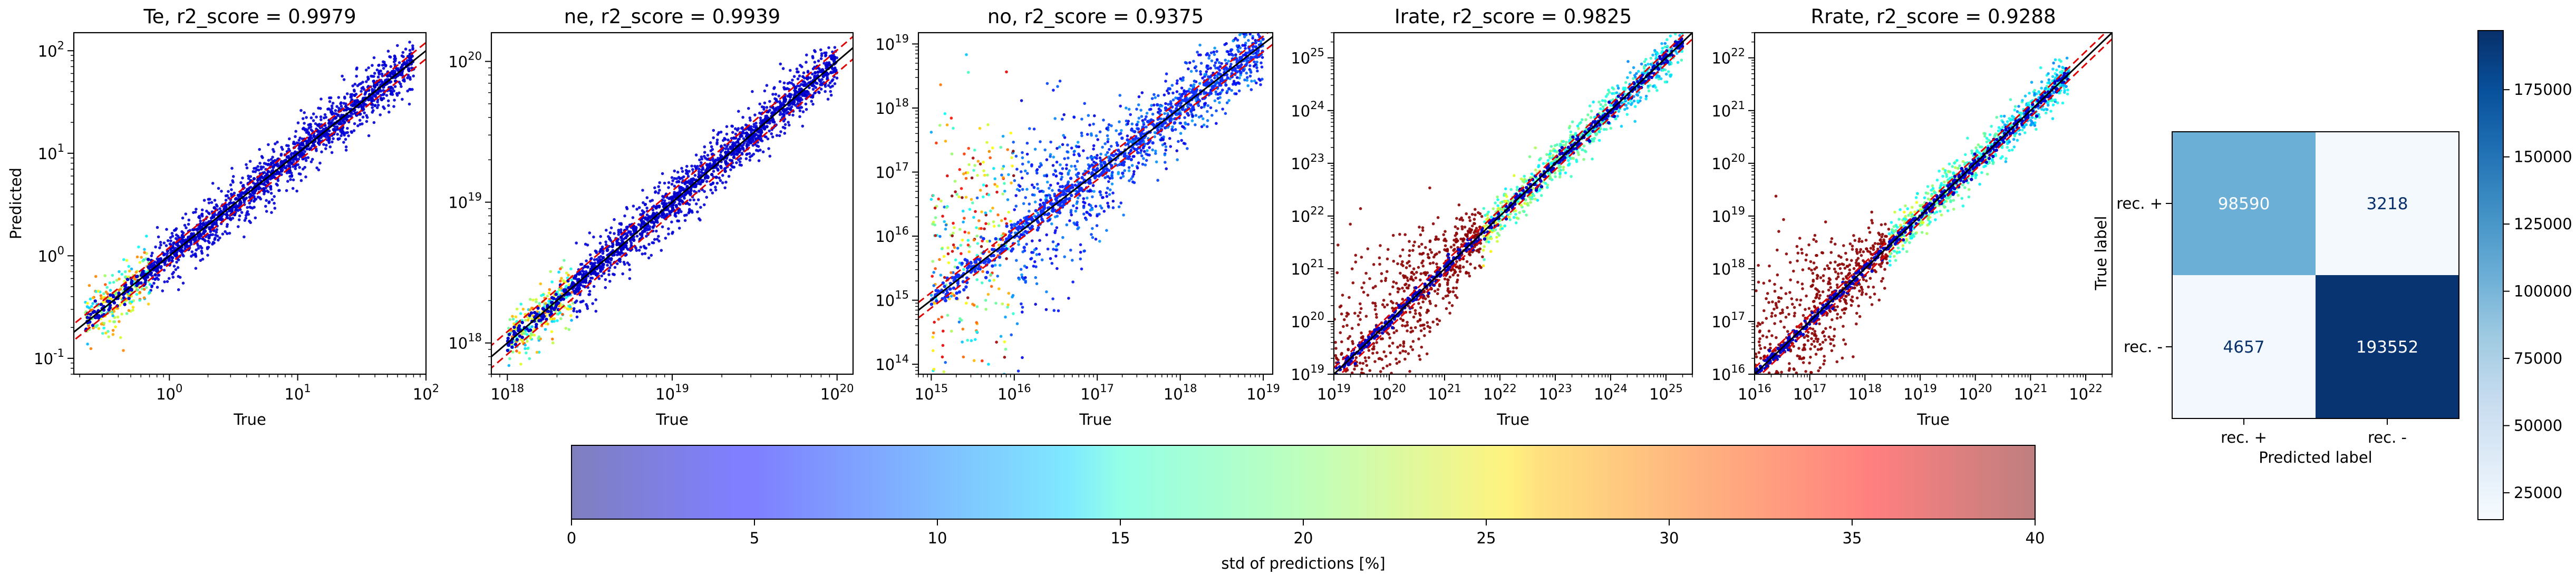 The image size is (2576, 575). I want to click on y-tick-label: 10-1, so click(49, 357).